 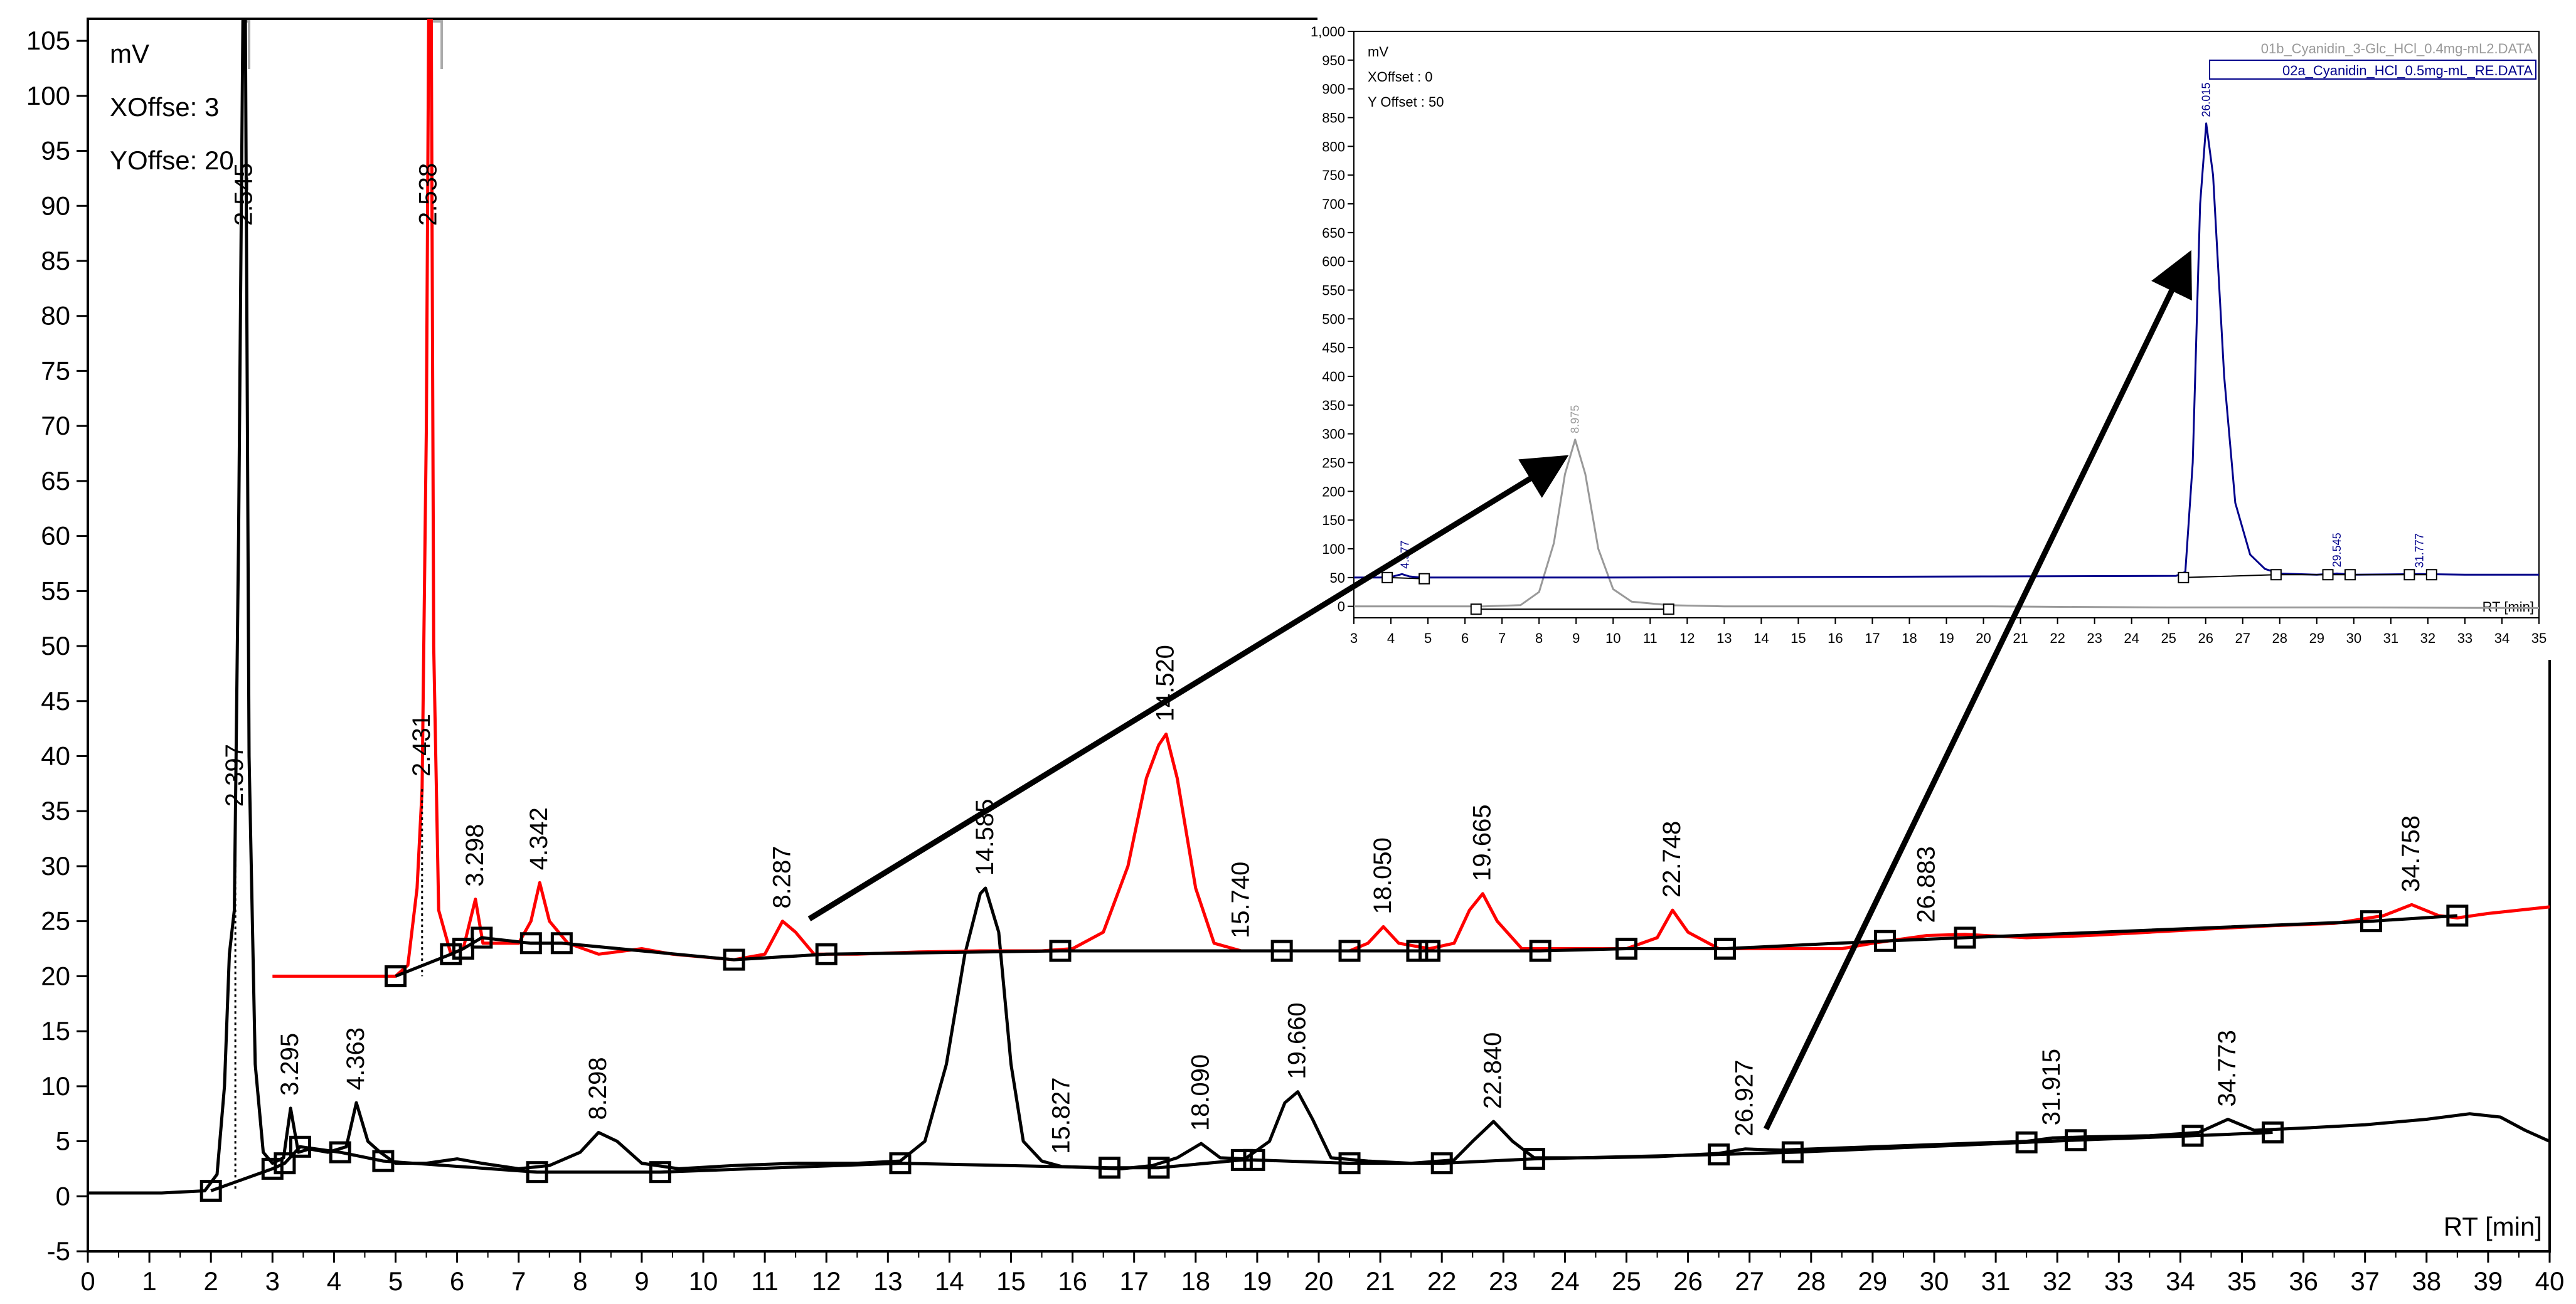 I want to click on arrow-to-gray-peak, so click(x=1188, y=688).